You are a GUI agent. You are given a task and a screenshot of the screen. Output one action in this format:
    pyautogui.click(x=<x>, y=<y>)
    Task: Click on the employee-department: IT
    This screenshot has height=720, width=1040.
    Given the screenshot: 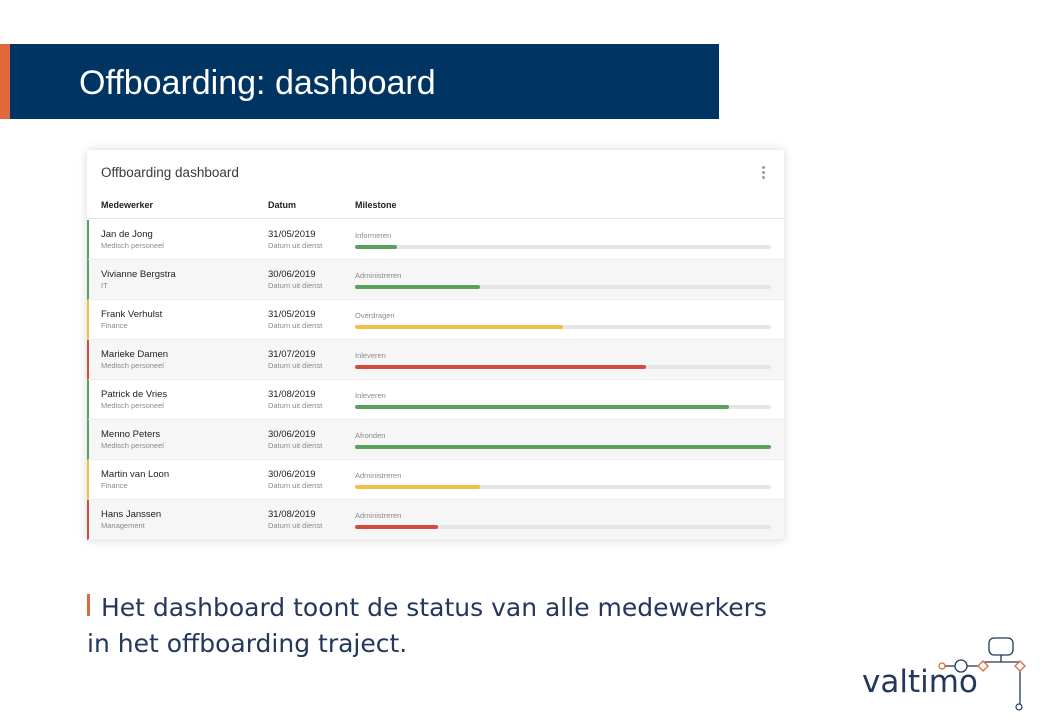 What is the action you would take?
    pyautogui.click(x=104, y=285)
    